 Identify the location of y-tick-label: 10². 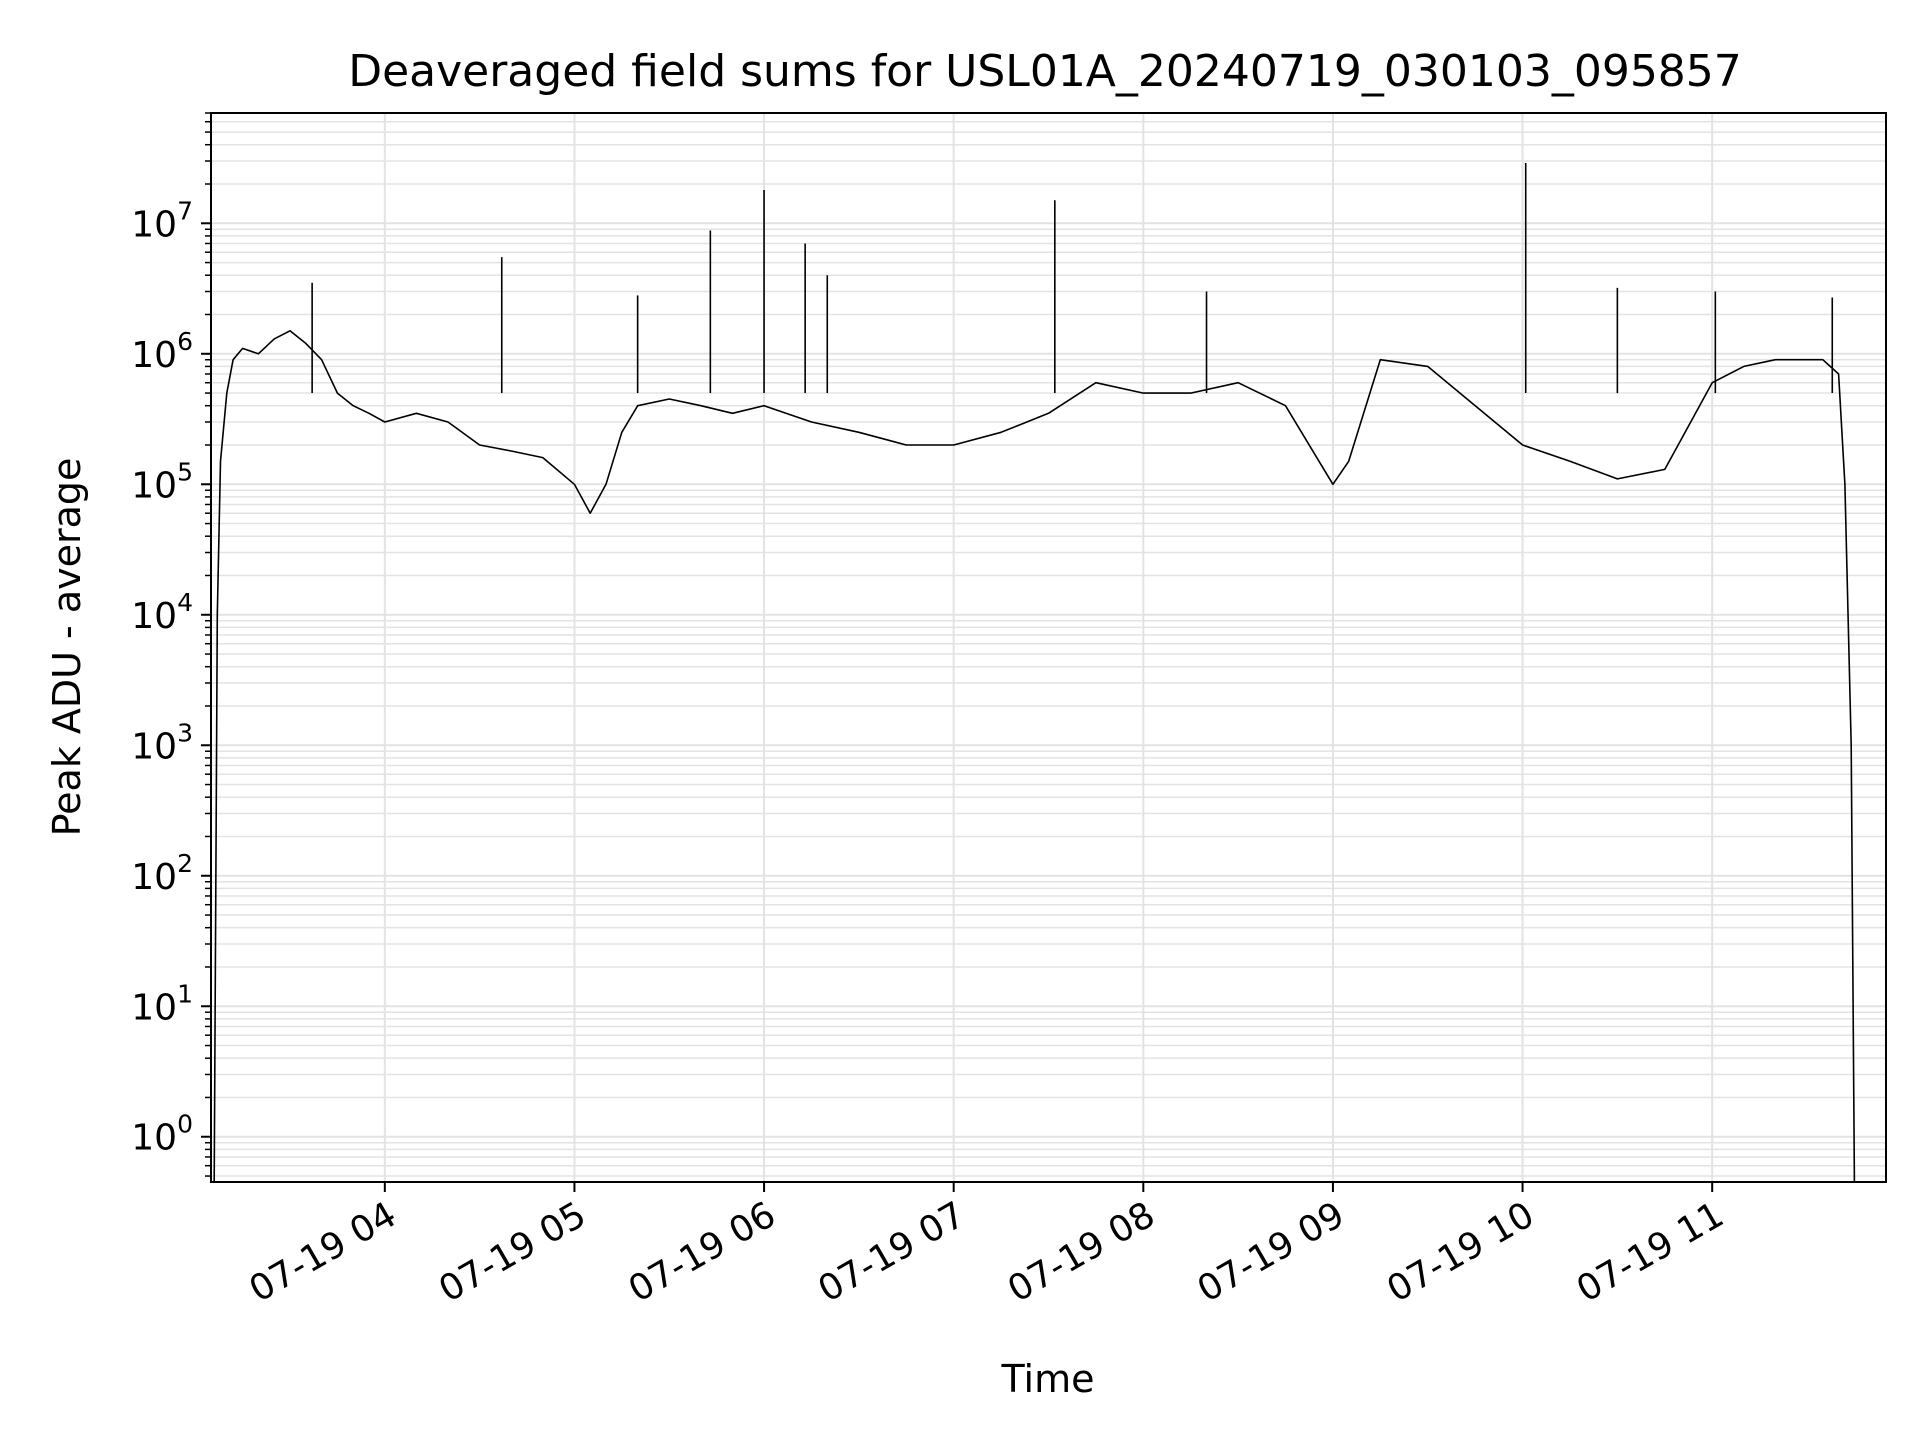
(162, 873).